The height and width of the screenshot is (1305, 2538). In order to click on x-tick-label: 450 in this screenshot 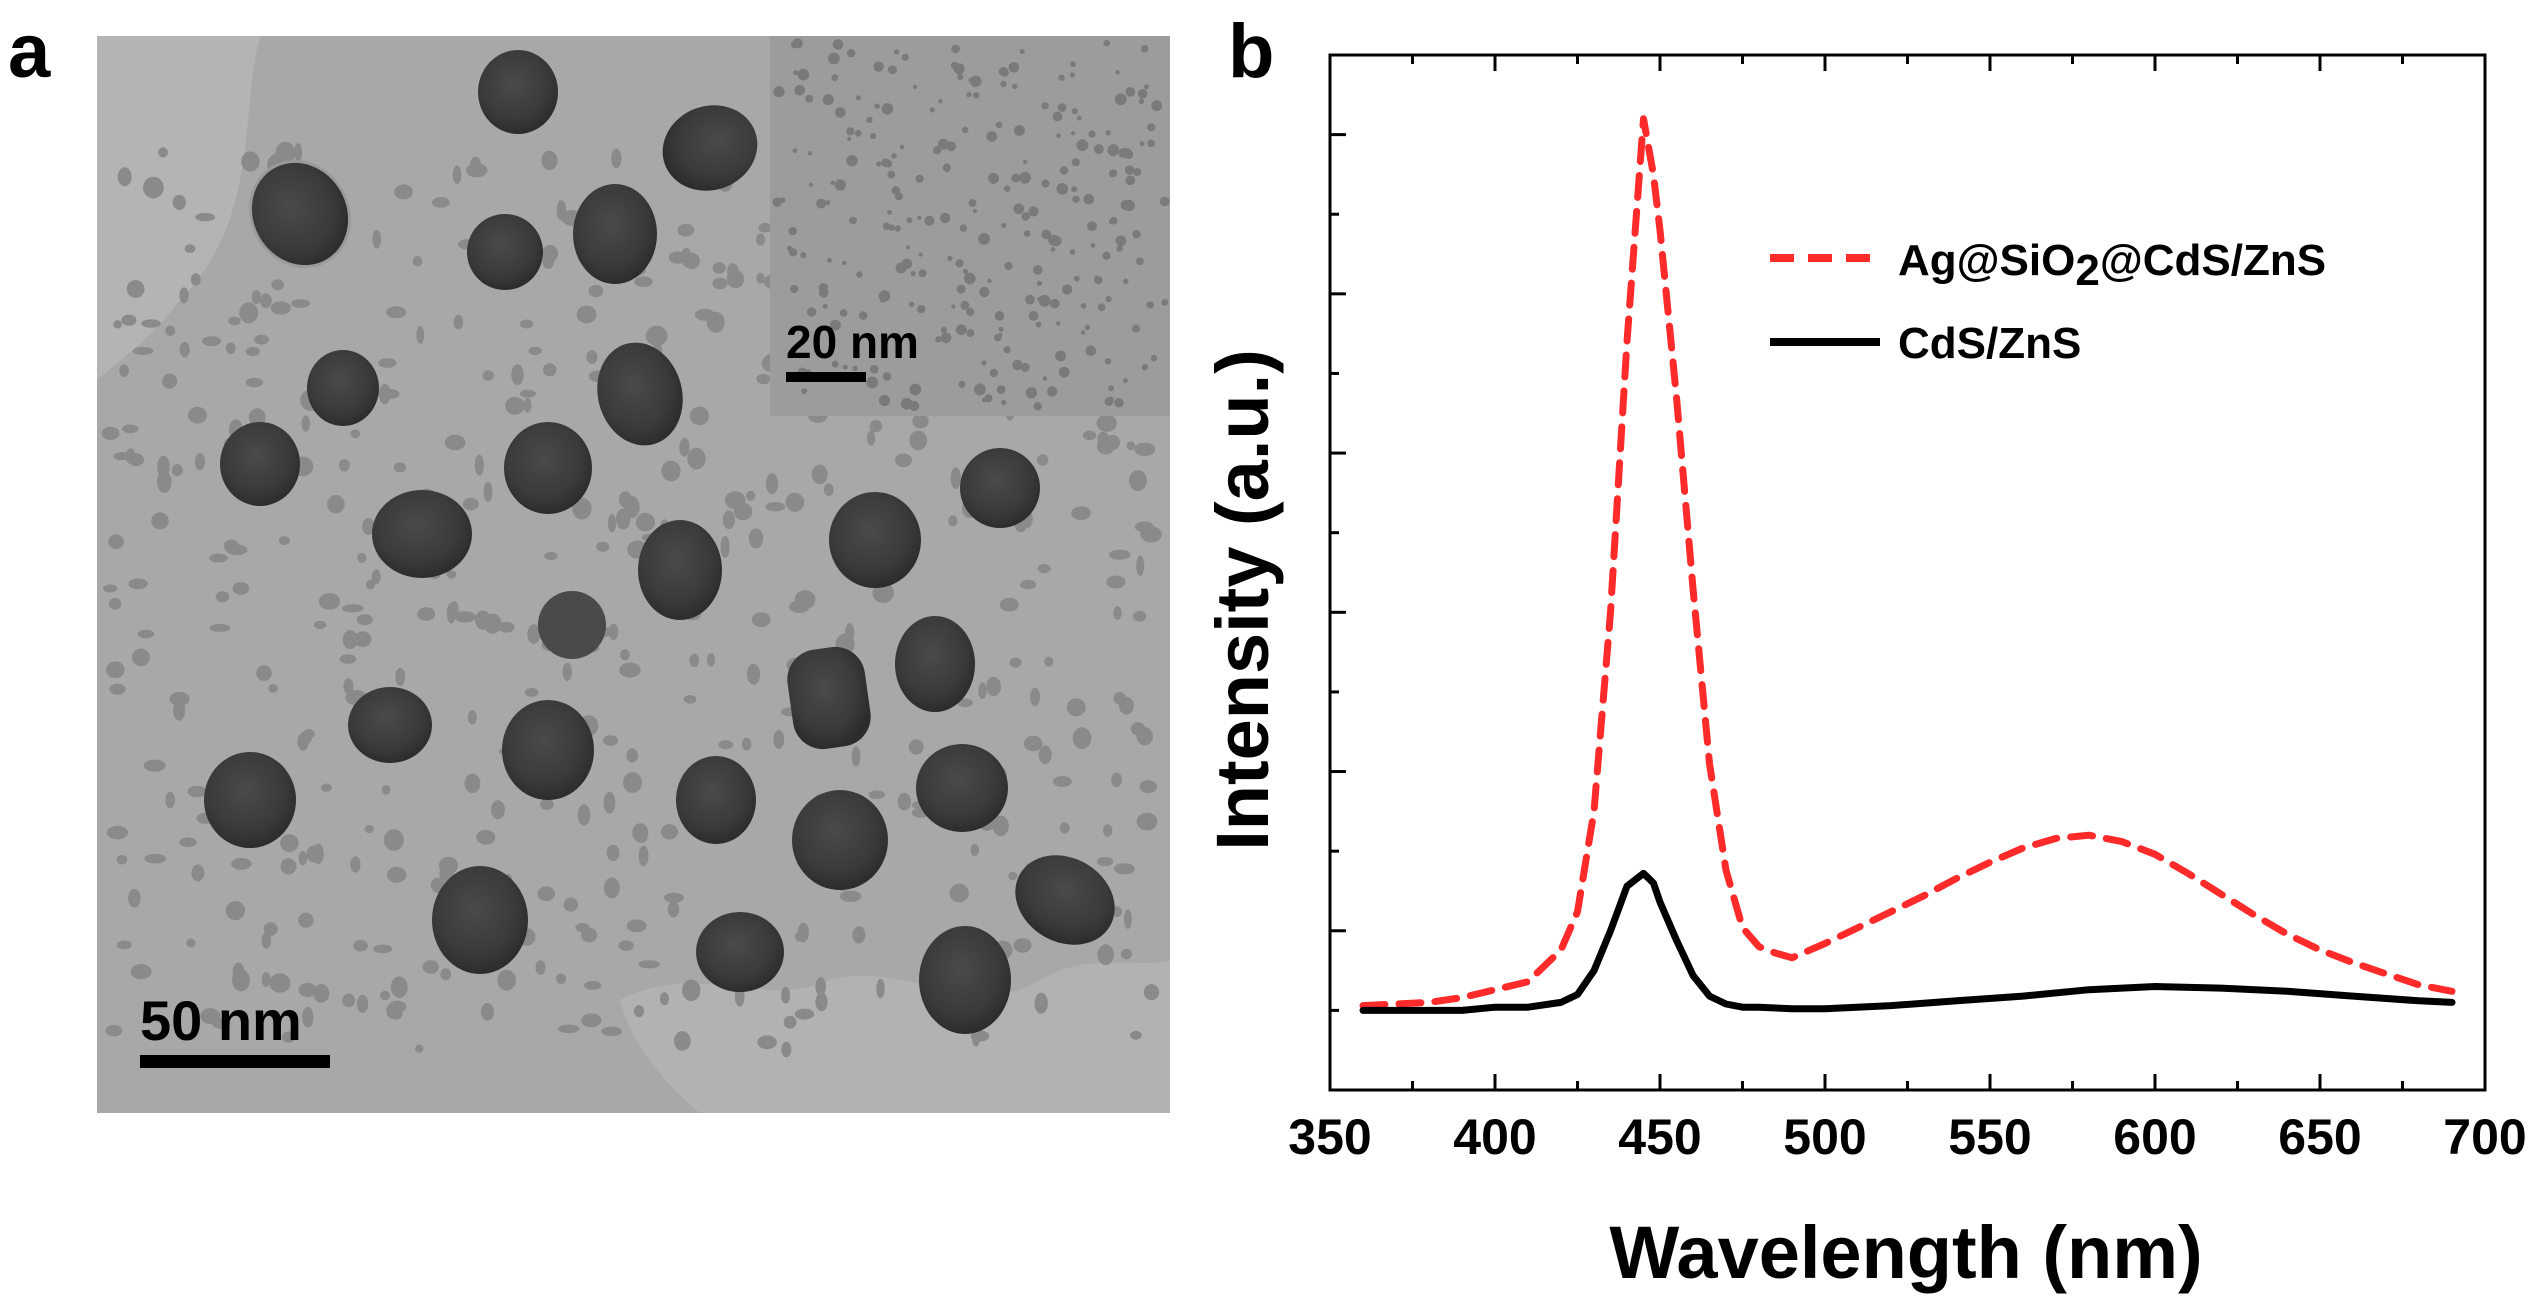, I will do `click(1659, 1137)`.